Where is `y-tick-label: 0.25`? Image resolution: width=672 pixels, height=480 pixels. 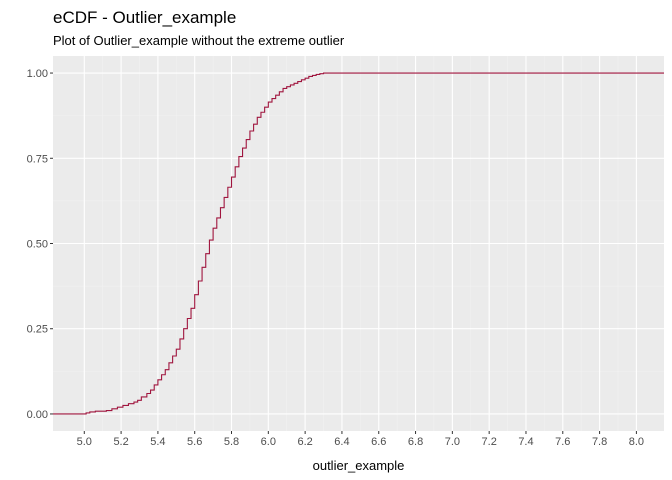
y-tick-label: 0.25 is located at coordinates (37, 330).